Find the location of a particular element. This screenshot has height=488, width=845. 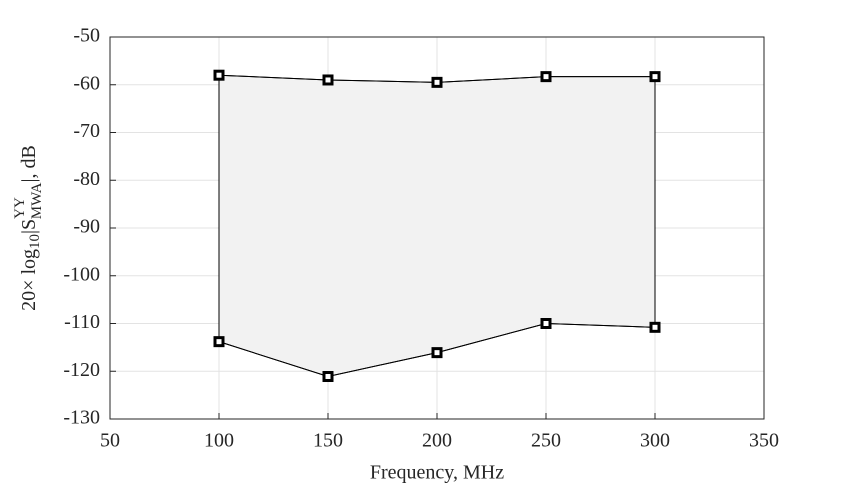

x-tick-label: 300 is located at coordinates (655, 441).